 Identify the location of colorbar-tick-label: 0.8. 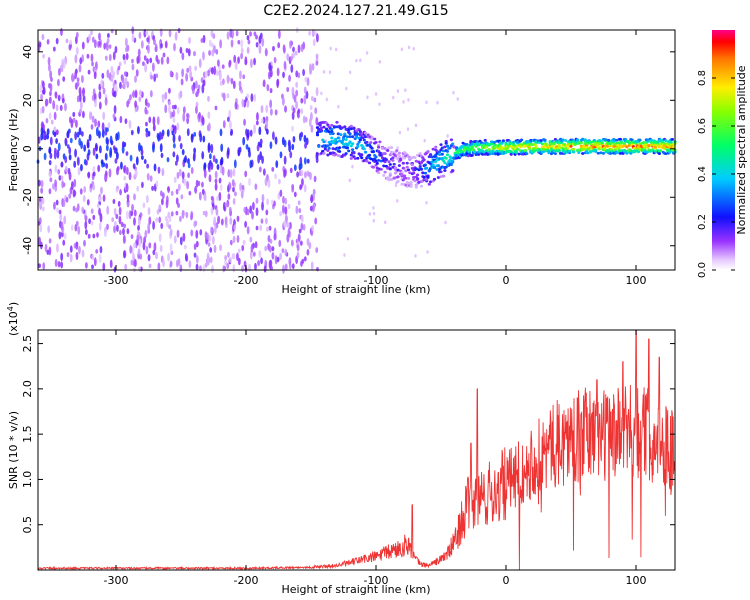
(702, 78).